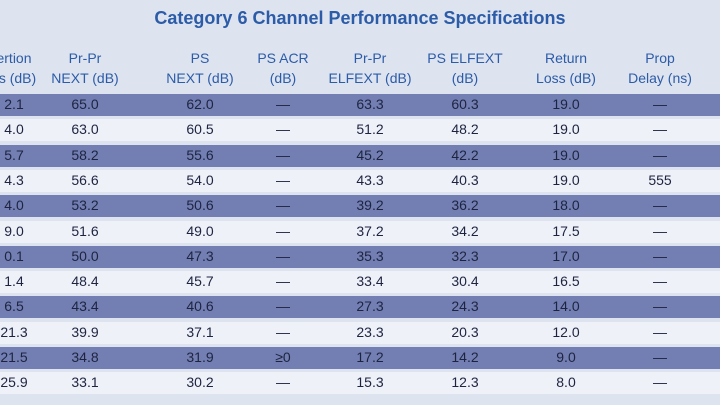  What do you see at coordinates (85, 205) in the screenshot?
I see `table-cell: 53.2` at bounding box center [85, 205].